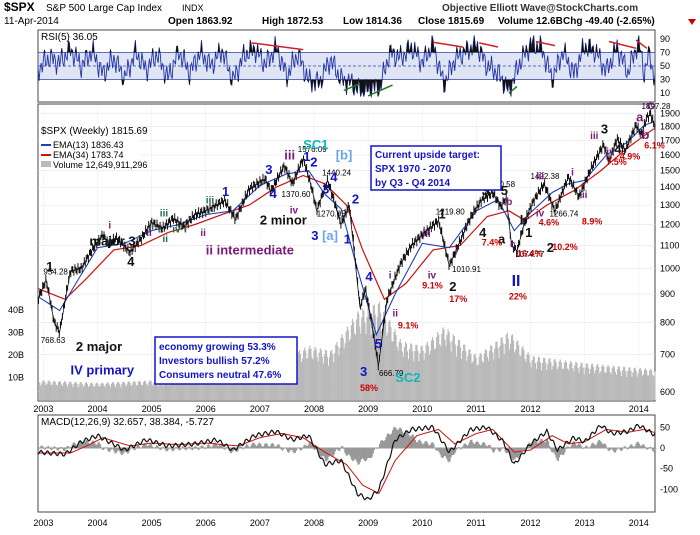 The width and height of the screenshot is (700, 535). Describe the element at coordinates (16, 378) in the screenshot. I see `volume-tick-label: 10B` at that location.